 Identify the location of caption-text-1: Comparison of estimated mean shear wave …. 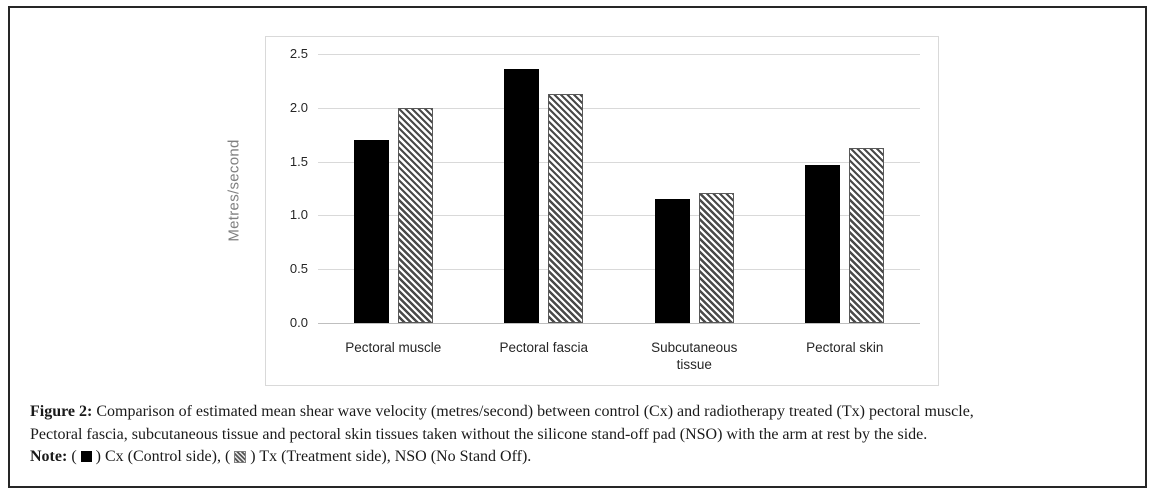
(535, 411).